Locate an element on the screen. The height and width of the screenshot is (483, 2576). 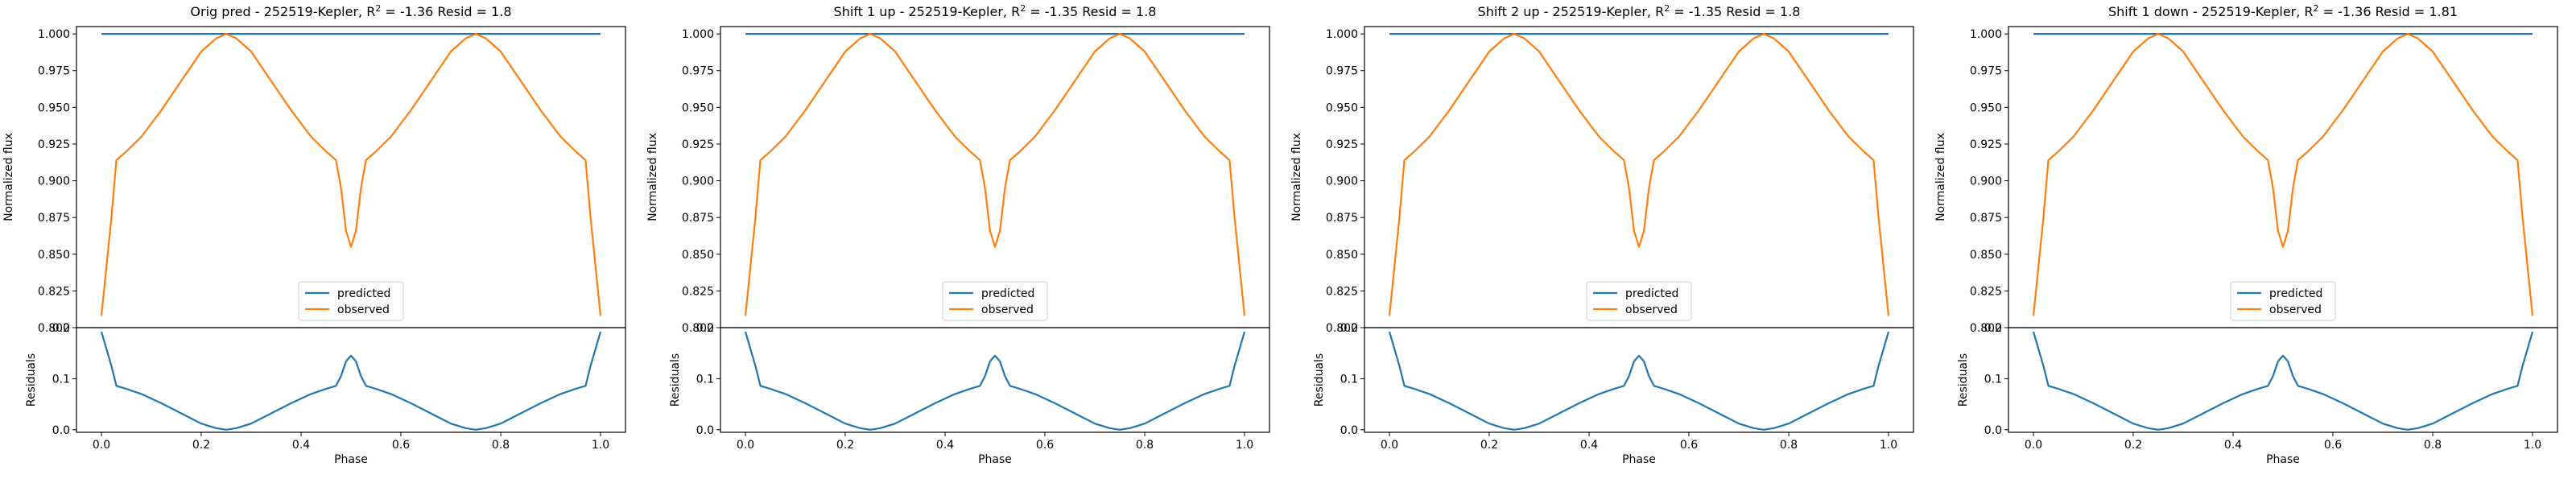
title-prefix: Shift 1 down - 252519-Kepler, R is located at coordinates (2211, 11).